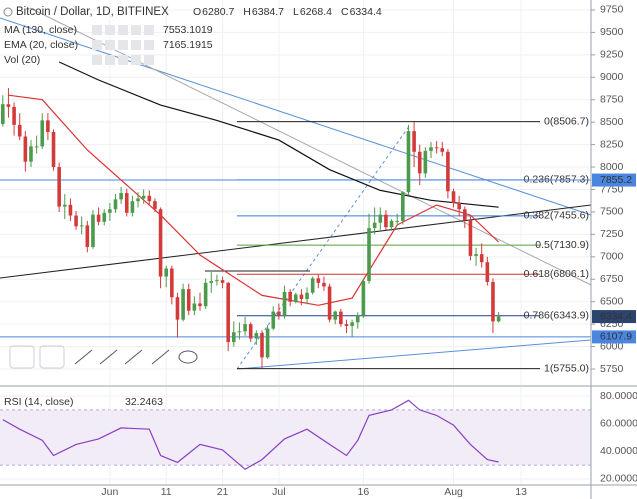  What do you see at coordinates (566, 121) in the screenshot?
I see `fib-label: 0(8506.7)` at bounding box center [566, 121].